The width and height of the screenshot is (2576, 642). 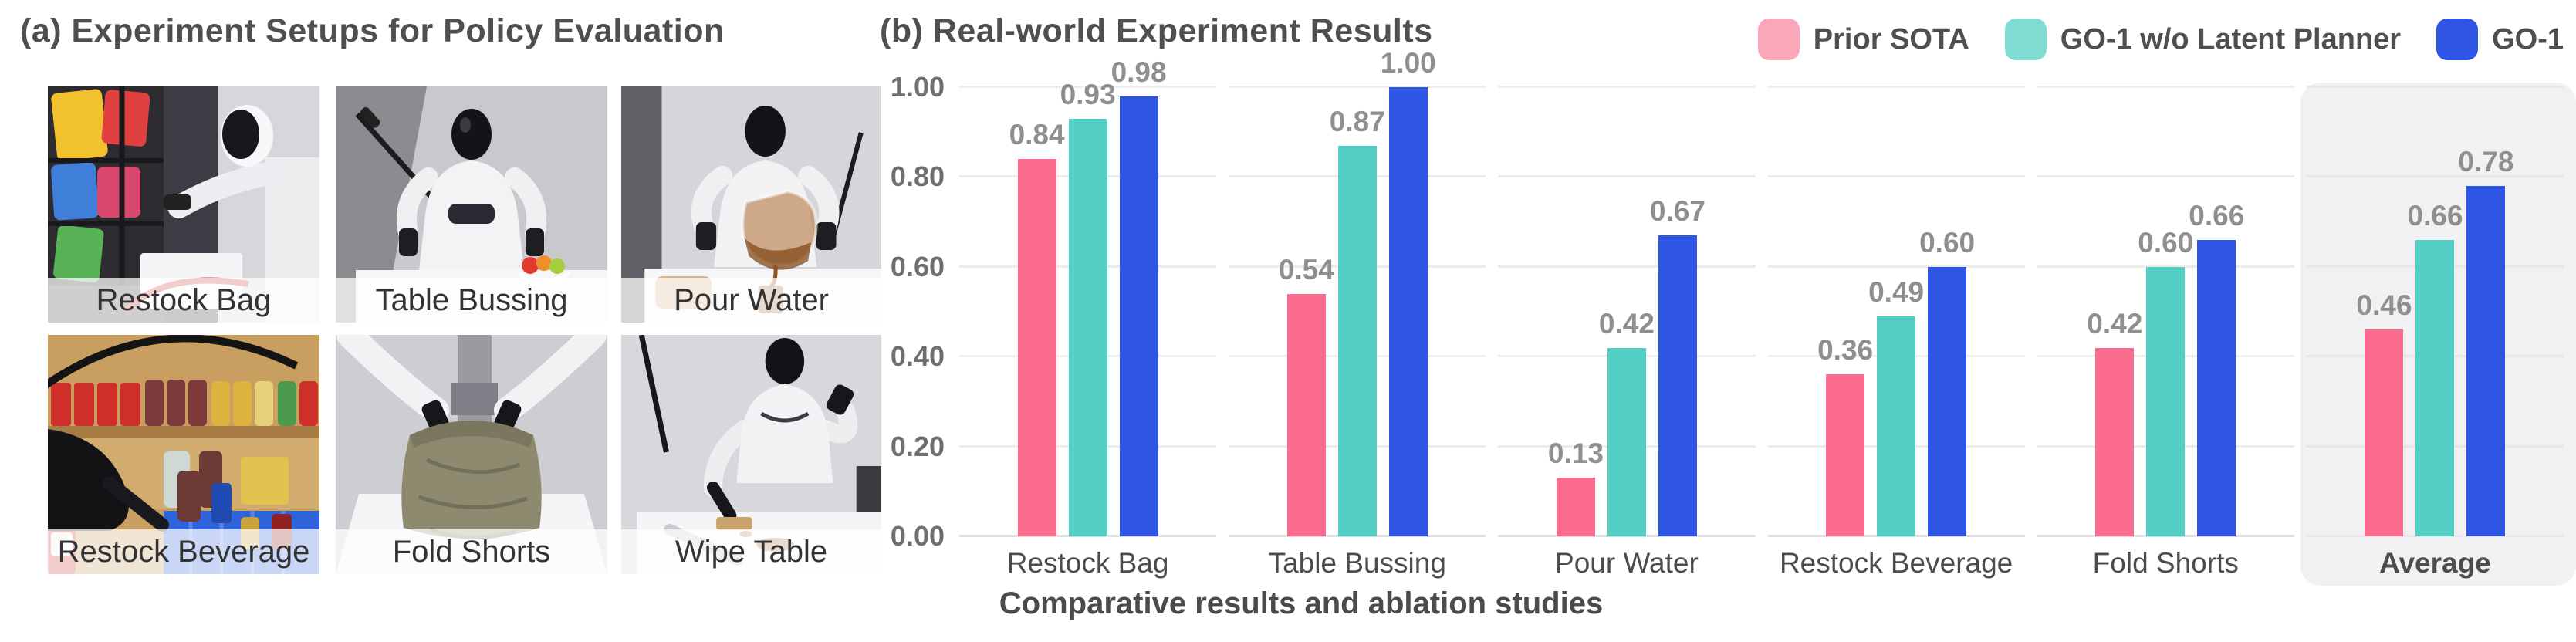 I want to click on bar-value-label: 0.13, so click(x=1575, y=454).